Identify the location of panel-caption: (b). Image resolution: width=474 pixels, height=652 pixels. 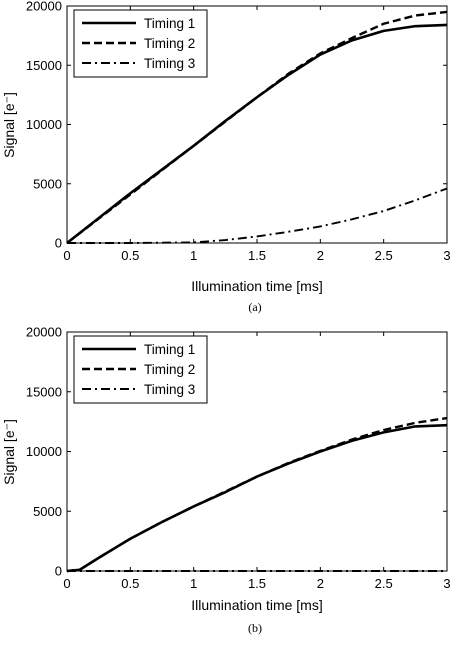
(255, 628).